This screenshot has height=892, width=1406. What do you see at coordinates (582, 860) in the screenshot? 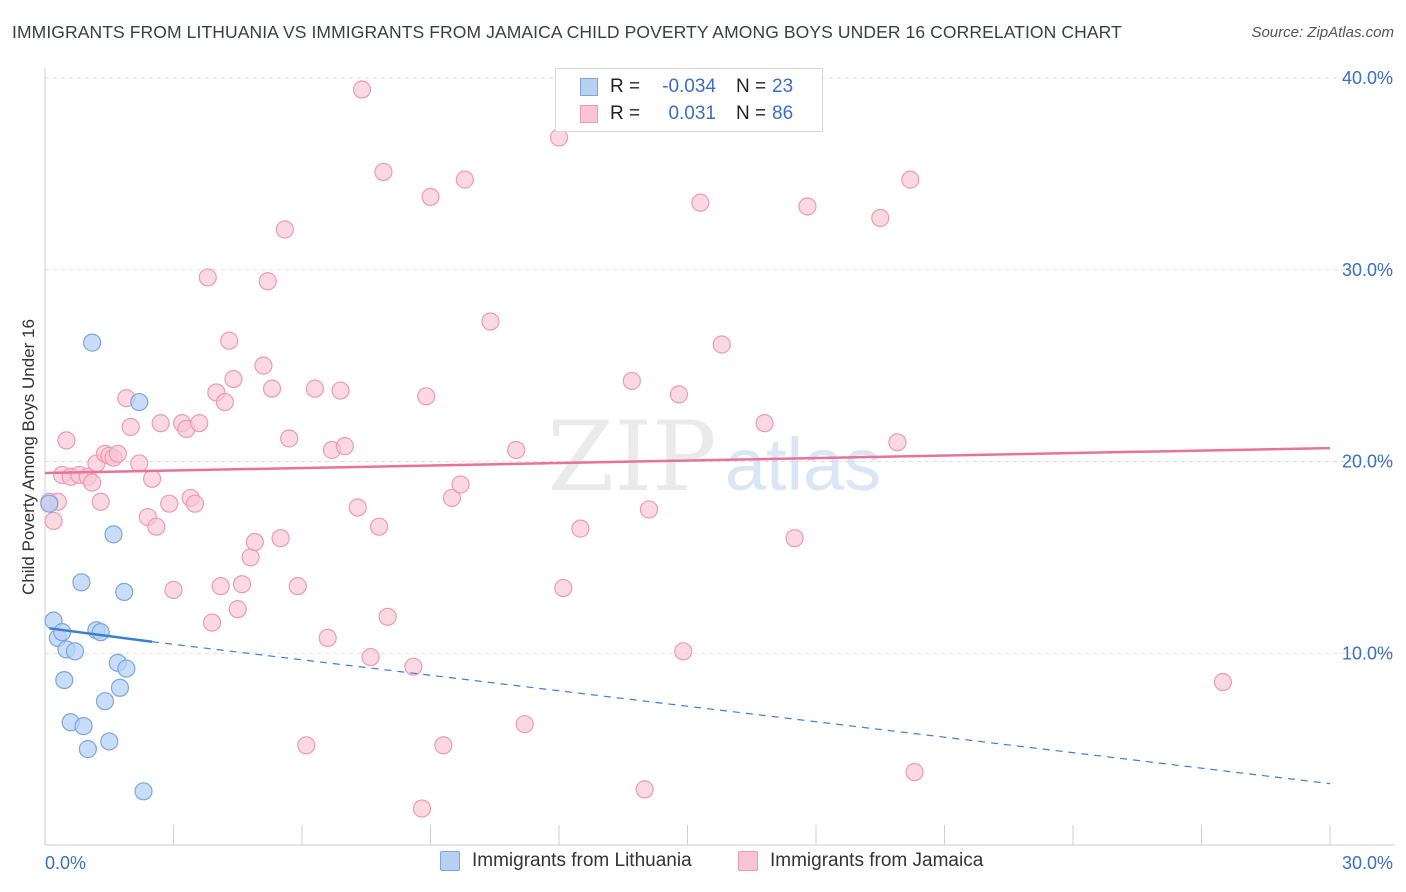
I see `legend-label-lithuania: Immigrants from Lithuania` at bounding box center [582, 860].